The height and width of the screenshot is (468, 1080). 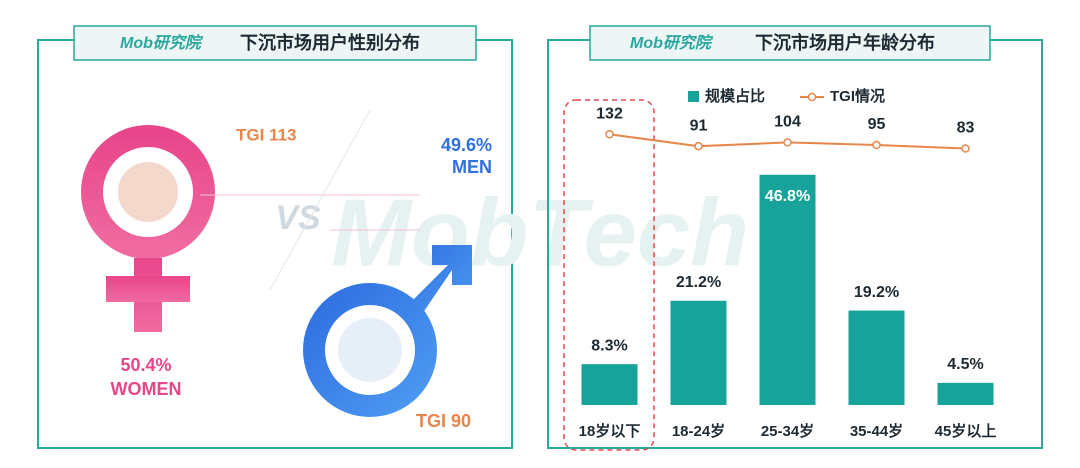 I want to click on legend-label: TGI情况, so click(x=857, y=96).